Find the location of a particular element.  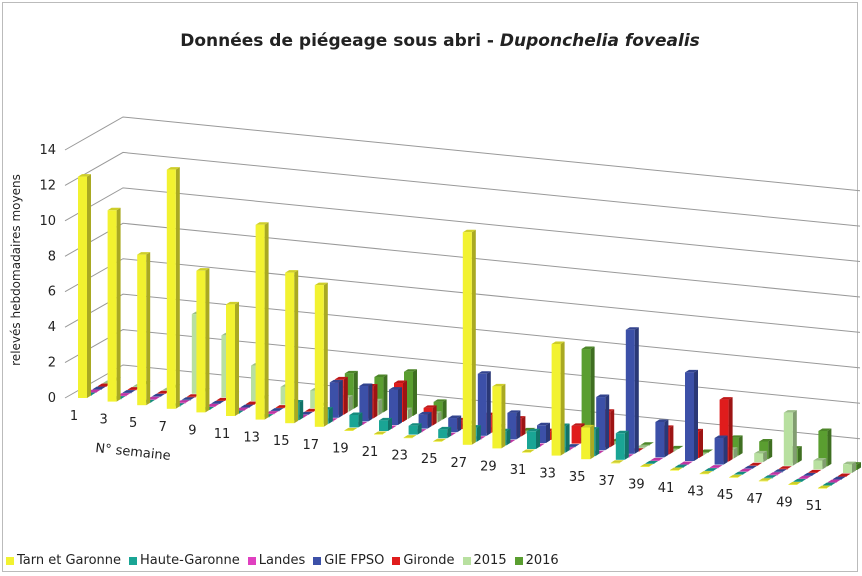

grid-line is located at coordinates (462, 366).